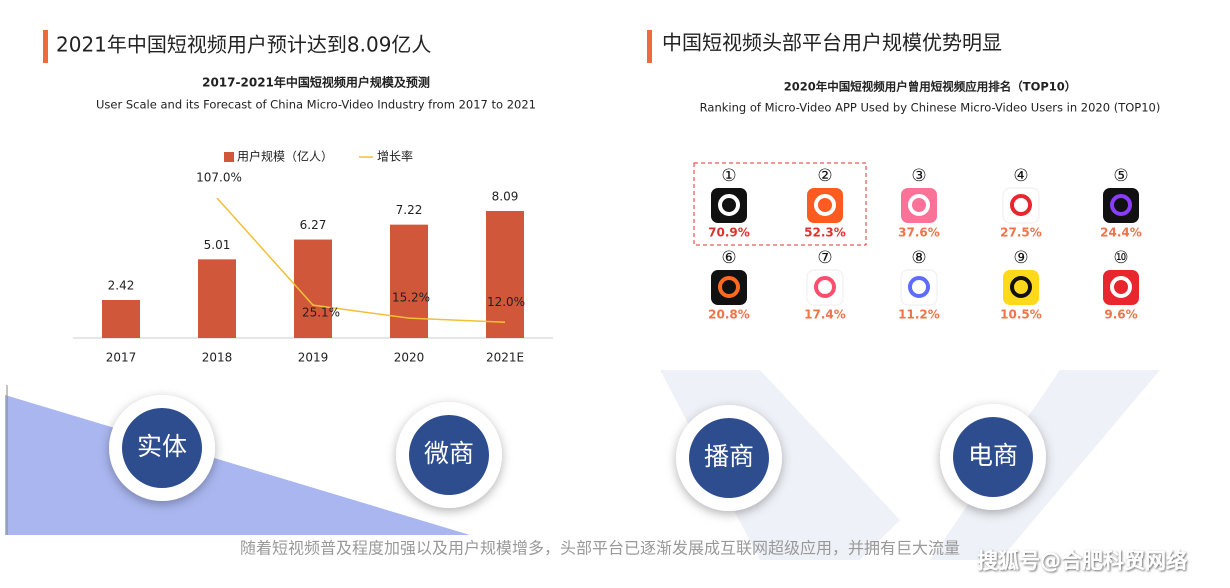 Image resolution: width=1230 pixels, height=588 pixels. What do you see at coordinates (313, 225) in the screenshot?
I see `bar-value-label: 6.27` at bounding box center [313, 225].